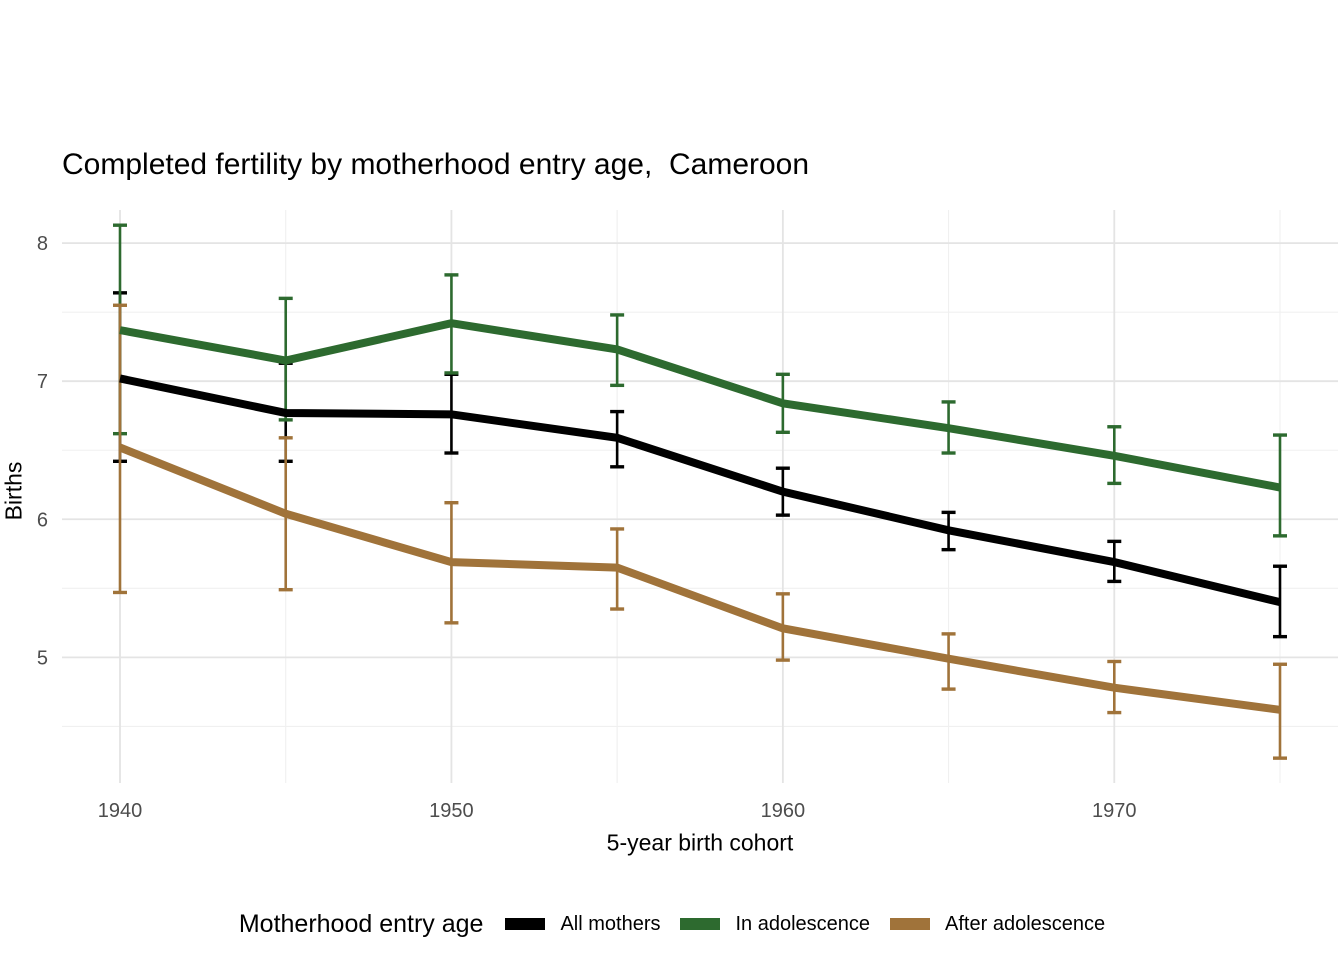 The width and height of the screenshot is (1344, 960). I want to click on legend-entry-in-adolescence: In adolescence, so click(775, 924).